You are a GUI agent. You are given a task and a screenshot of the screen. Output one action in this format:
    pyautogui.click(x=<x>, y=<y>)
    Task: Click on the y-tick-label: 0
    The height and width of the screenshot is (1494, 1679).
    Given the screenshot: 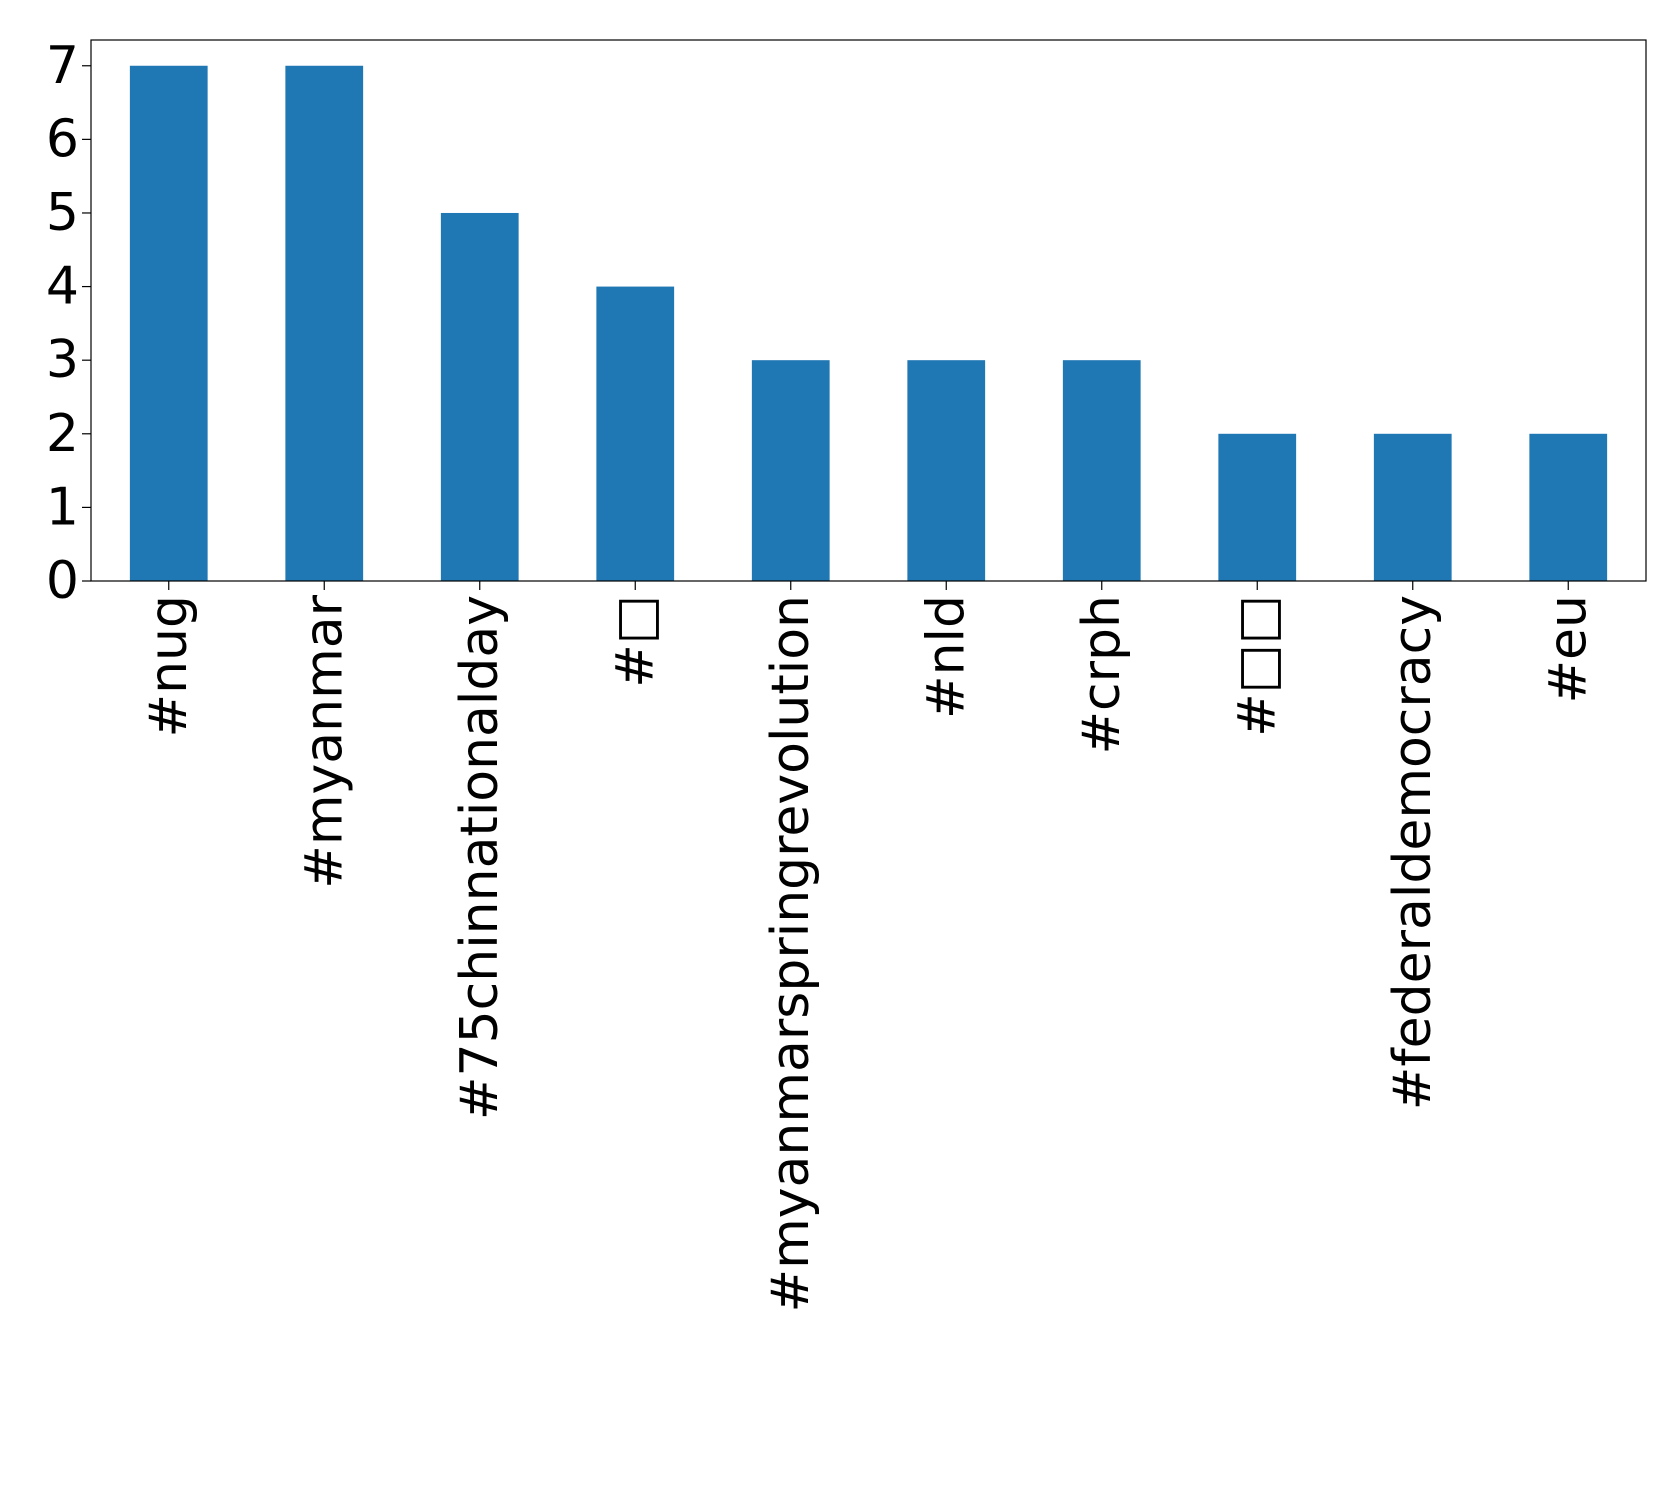 What is the action you would take?
    pyautogui.click(x=62, y=581)
    